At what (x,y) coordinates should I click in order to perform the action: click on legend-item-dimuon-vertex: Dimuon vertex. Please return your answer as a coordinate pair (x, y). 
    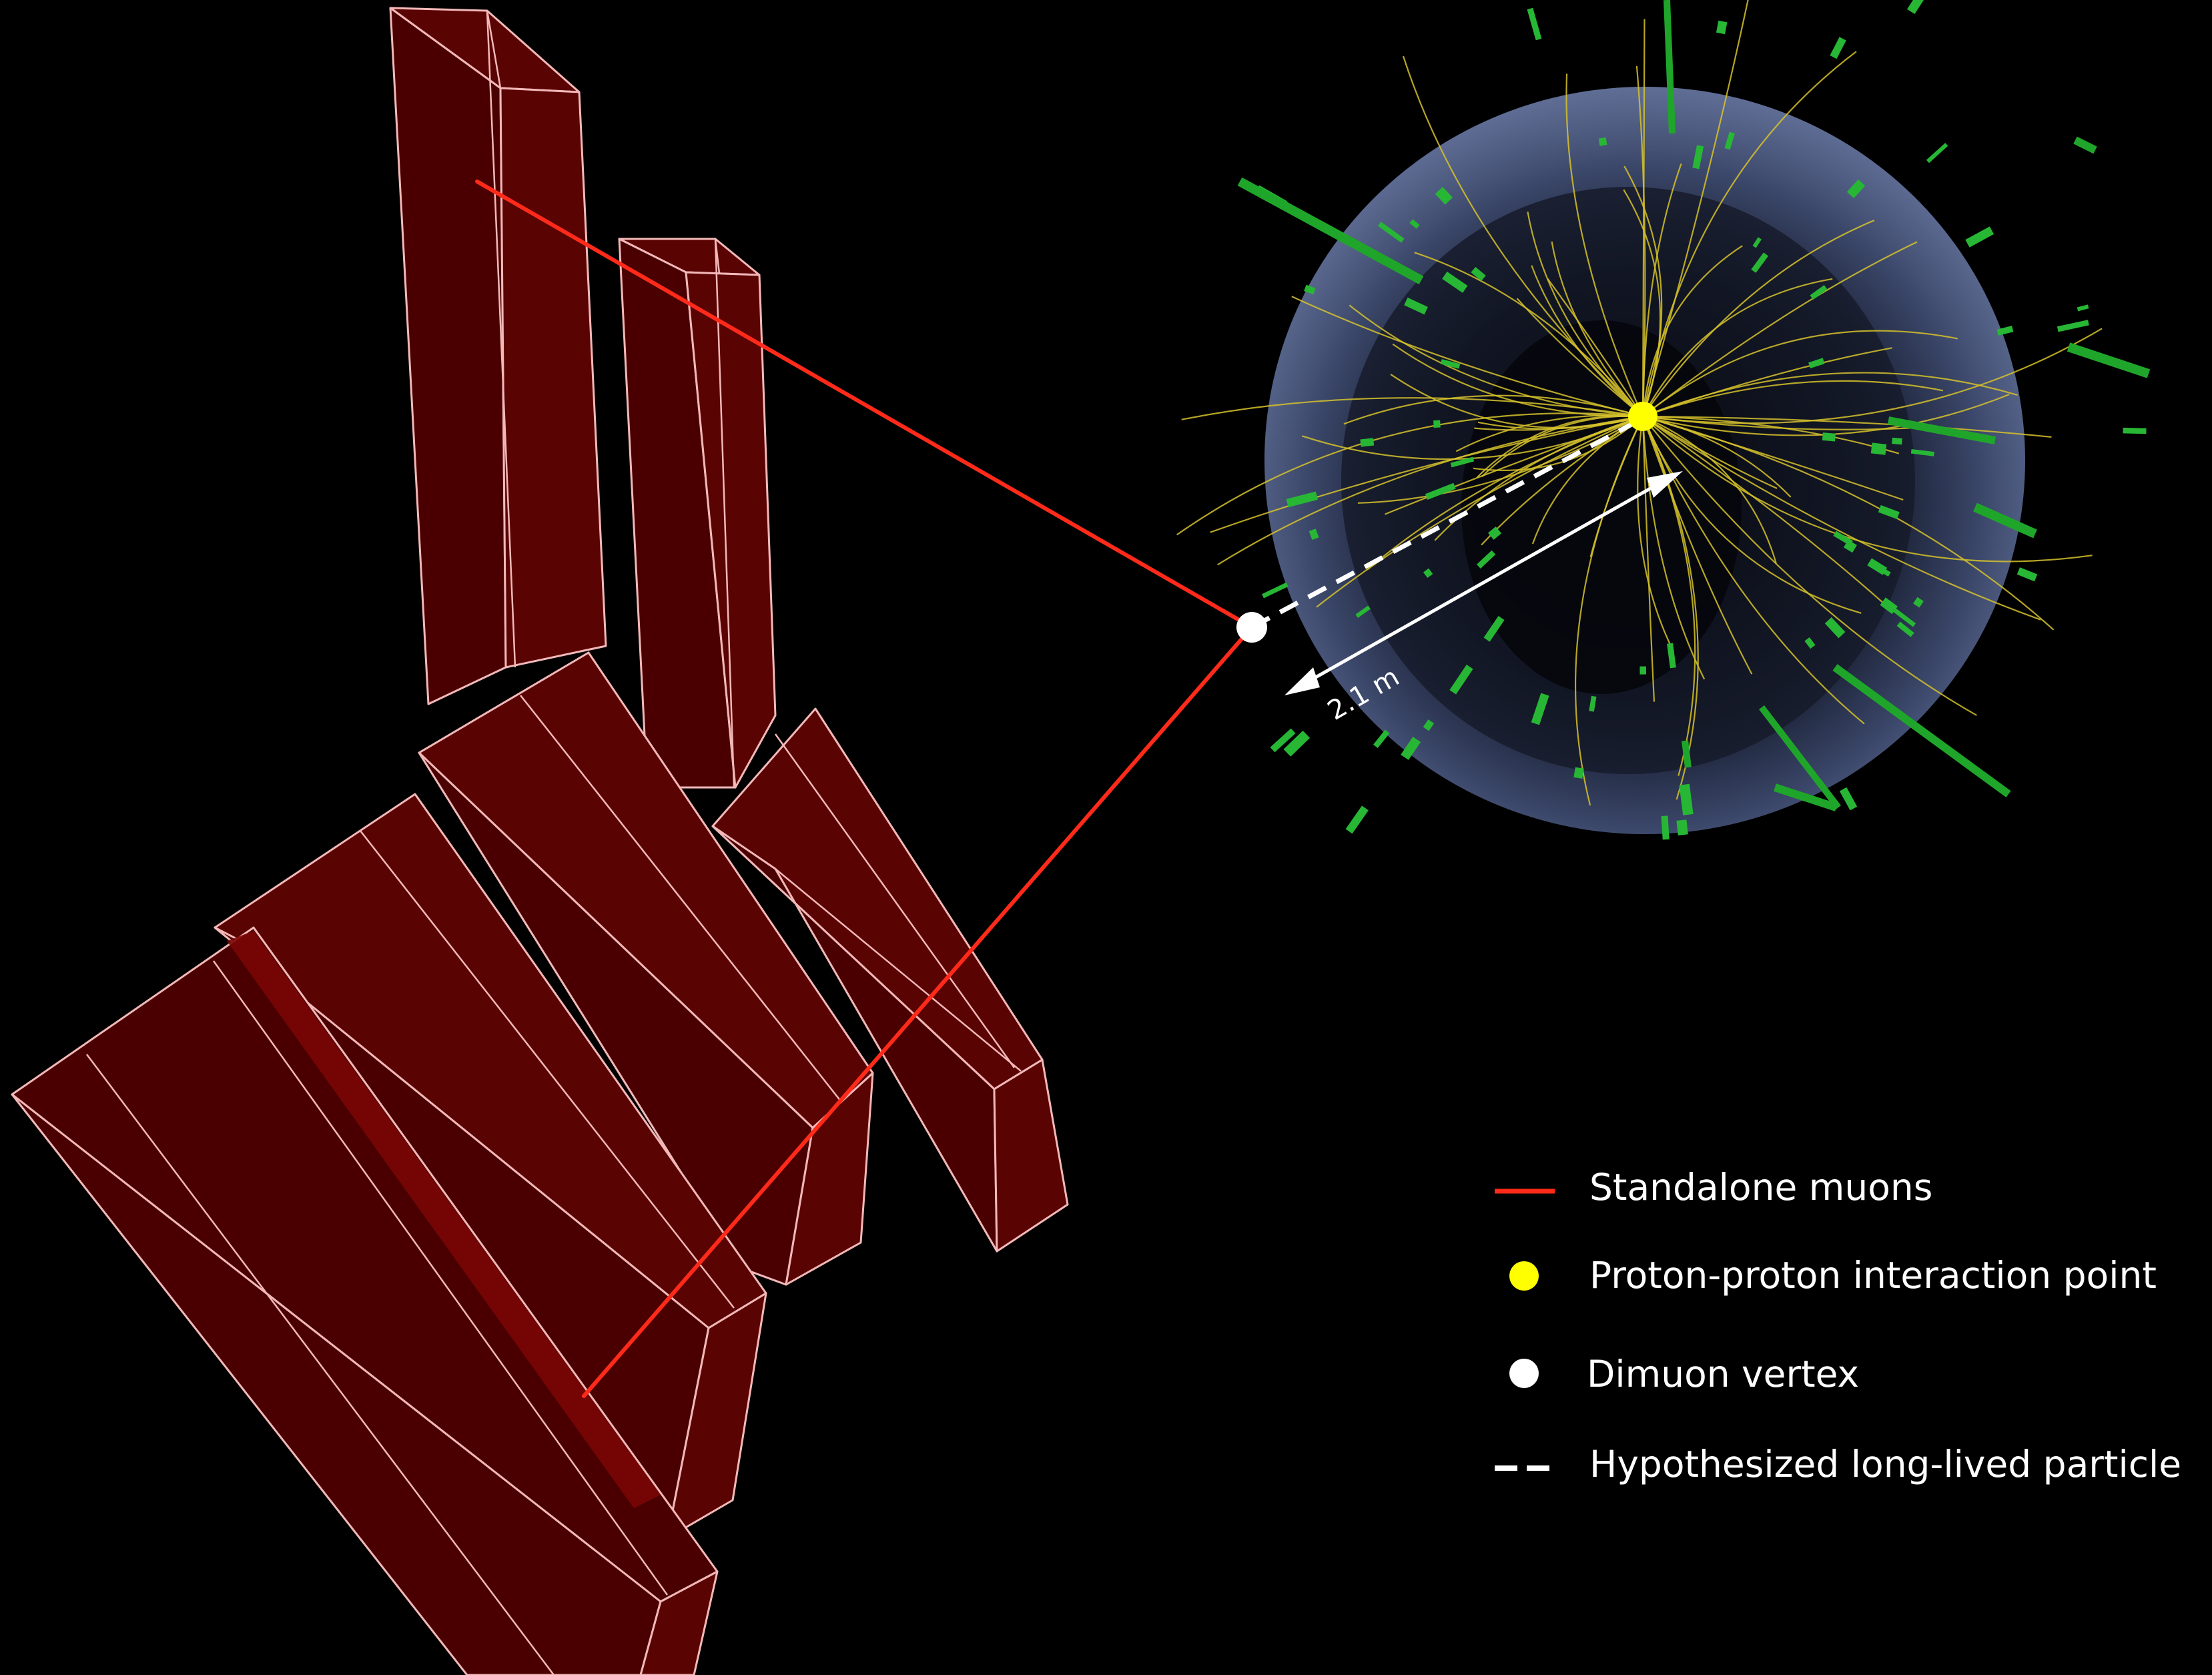
    Looking at the image, I should click on (1684, 1374).